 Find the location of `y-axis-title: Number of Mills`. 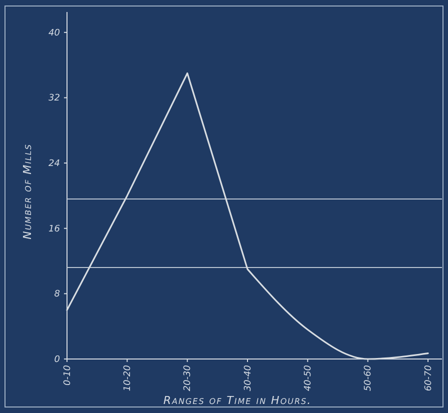

y-axis-title: Number of Mills is located at coordinates (27, 192).